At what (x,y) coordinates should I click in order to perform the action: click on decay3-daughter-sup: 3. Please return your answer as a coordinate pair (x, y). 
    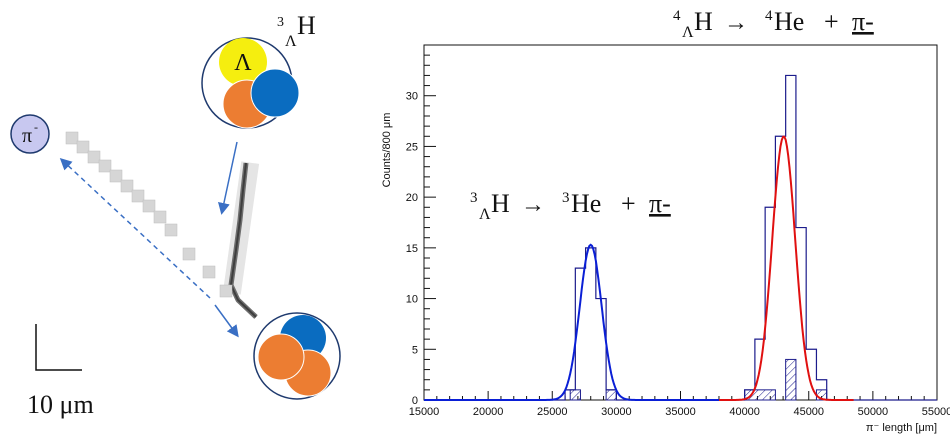
    Looking at the image, I should click on (566, 198).